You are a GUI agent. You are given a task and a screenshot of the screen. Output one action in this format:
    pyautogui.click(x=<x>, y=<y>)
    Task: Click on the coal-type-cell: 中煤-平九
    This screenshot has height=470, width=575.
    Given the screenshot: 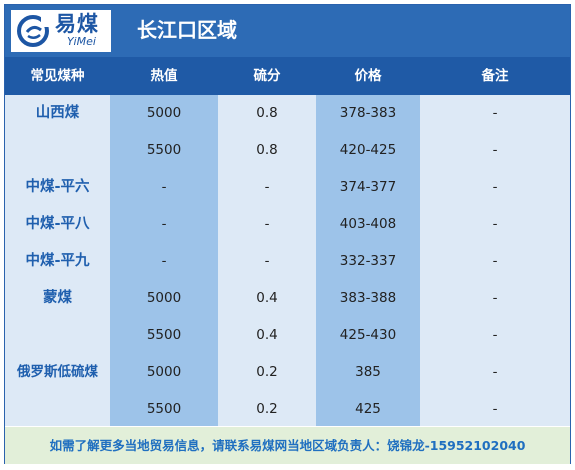 What is the action you would take?
    pyautogui.click(x=57, y=261)
    